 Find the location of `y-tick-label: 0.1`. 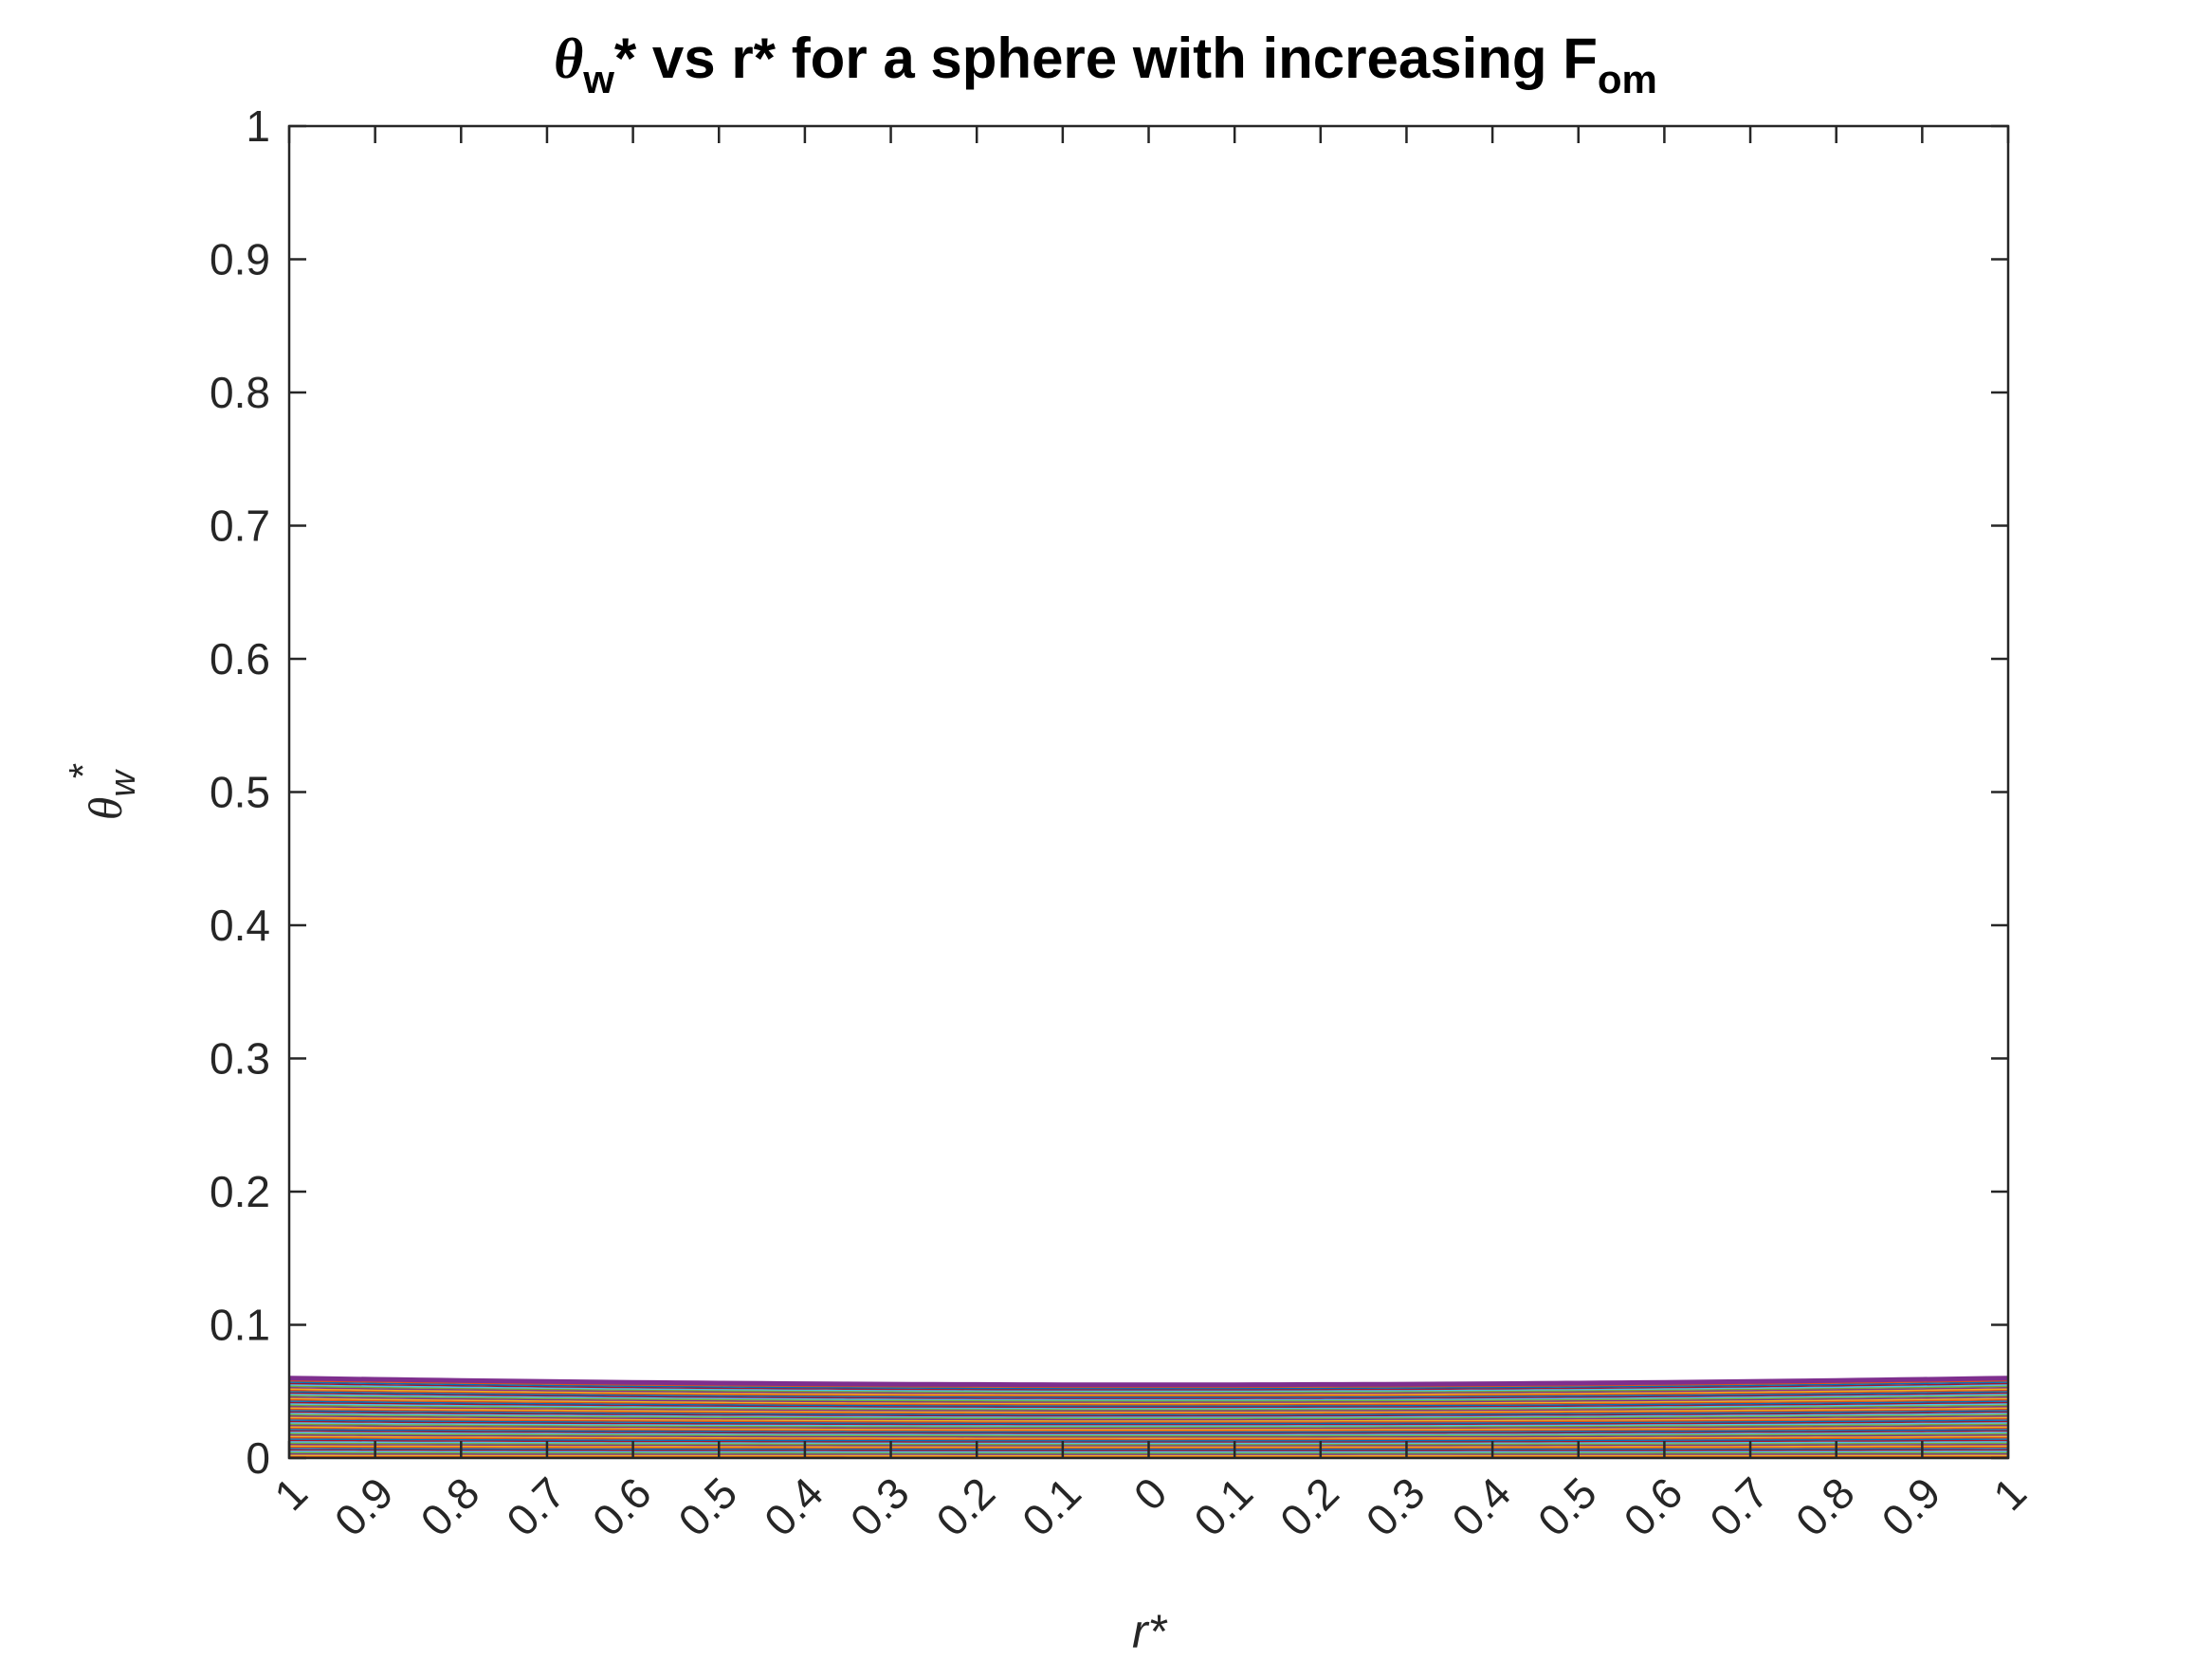

y-tick-label: 0.1 is located at coordinates (240, 1325).